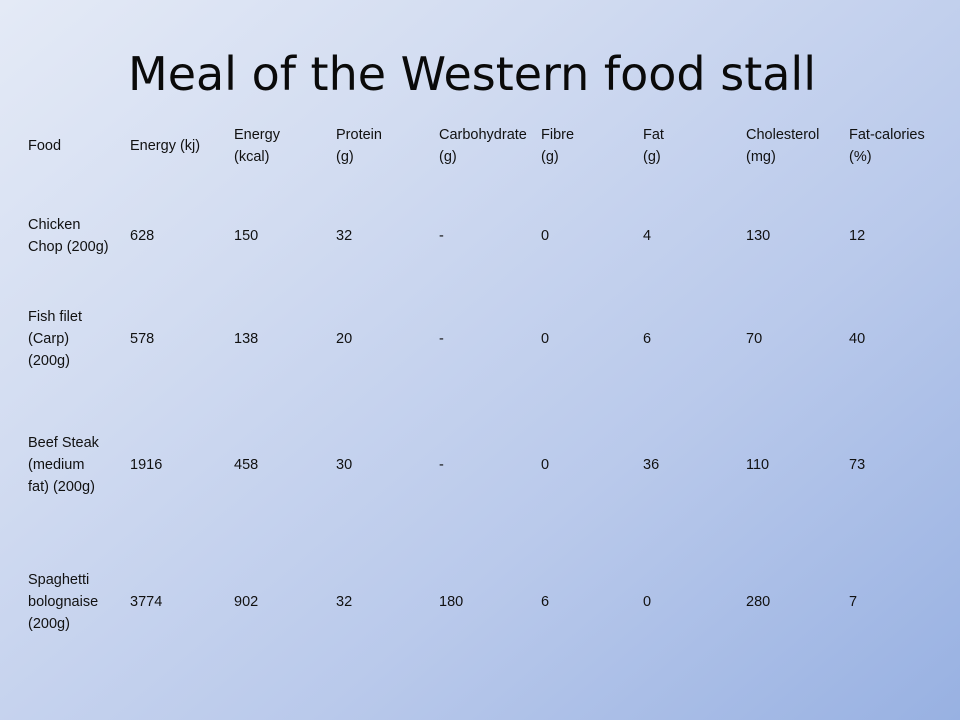 The image size is (960, 720). Describe the element at coordinates (653, 146) in the screenshot. I see `header-fat: Fat (g)` at that location.